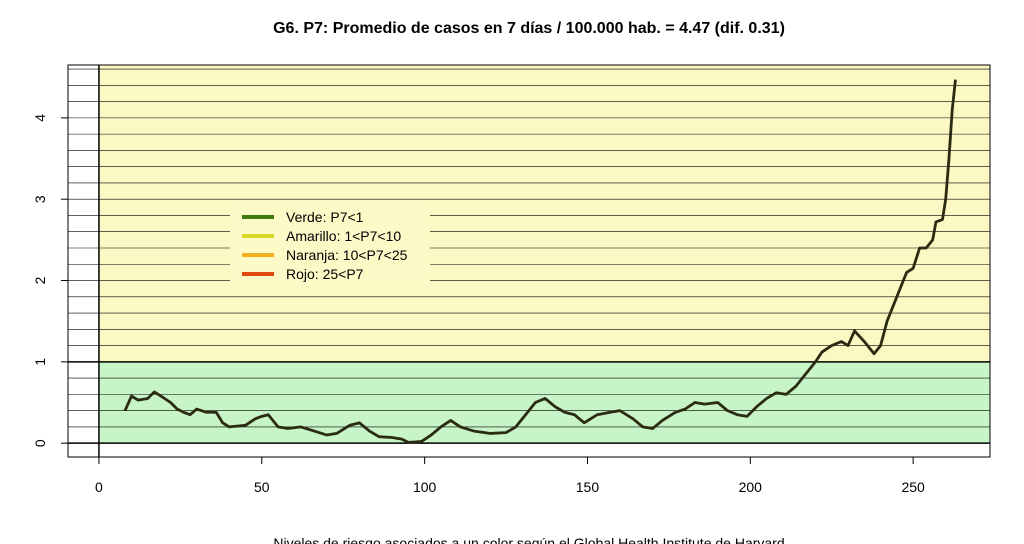 The height and width of the screenshot is (544, 1024). I want to click on y-tick-label: 2, so click(40, 280).